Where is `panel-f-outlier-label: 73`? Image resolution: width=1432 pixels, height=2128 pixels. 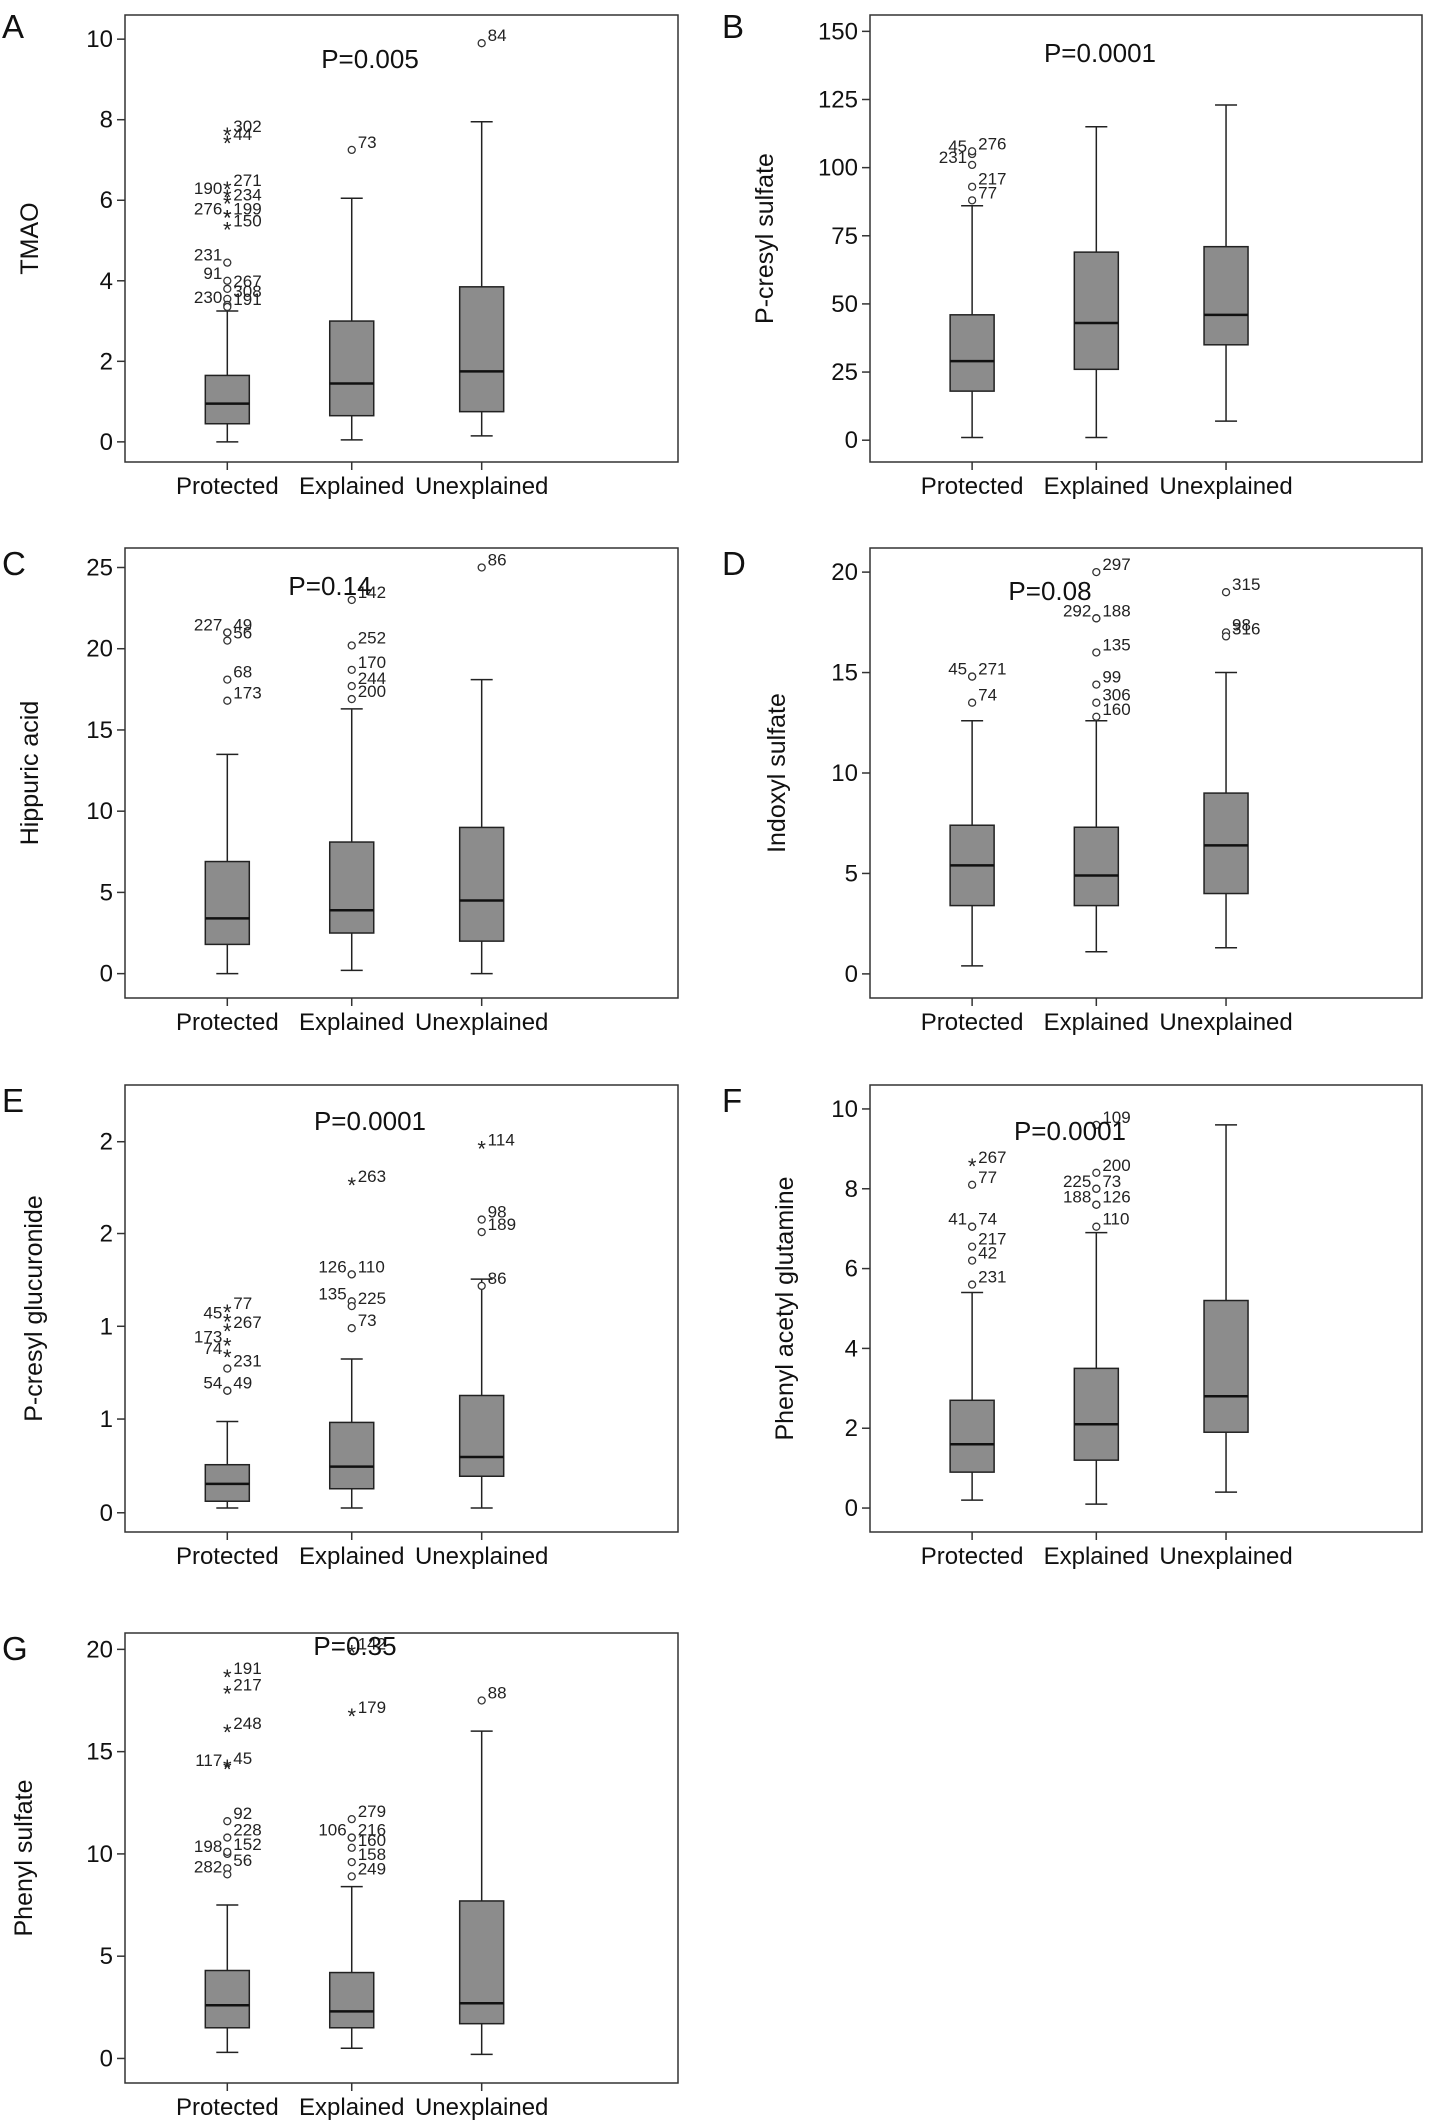
panel-f-outlier-label: 73 is located at coordinates (1111, 1181).